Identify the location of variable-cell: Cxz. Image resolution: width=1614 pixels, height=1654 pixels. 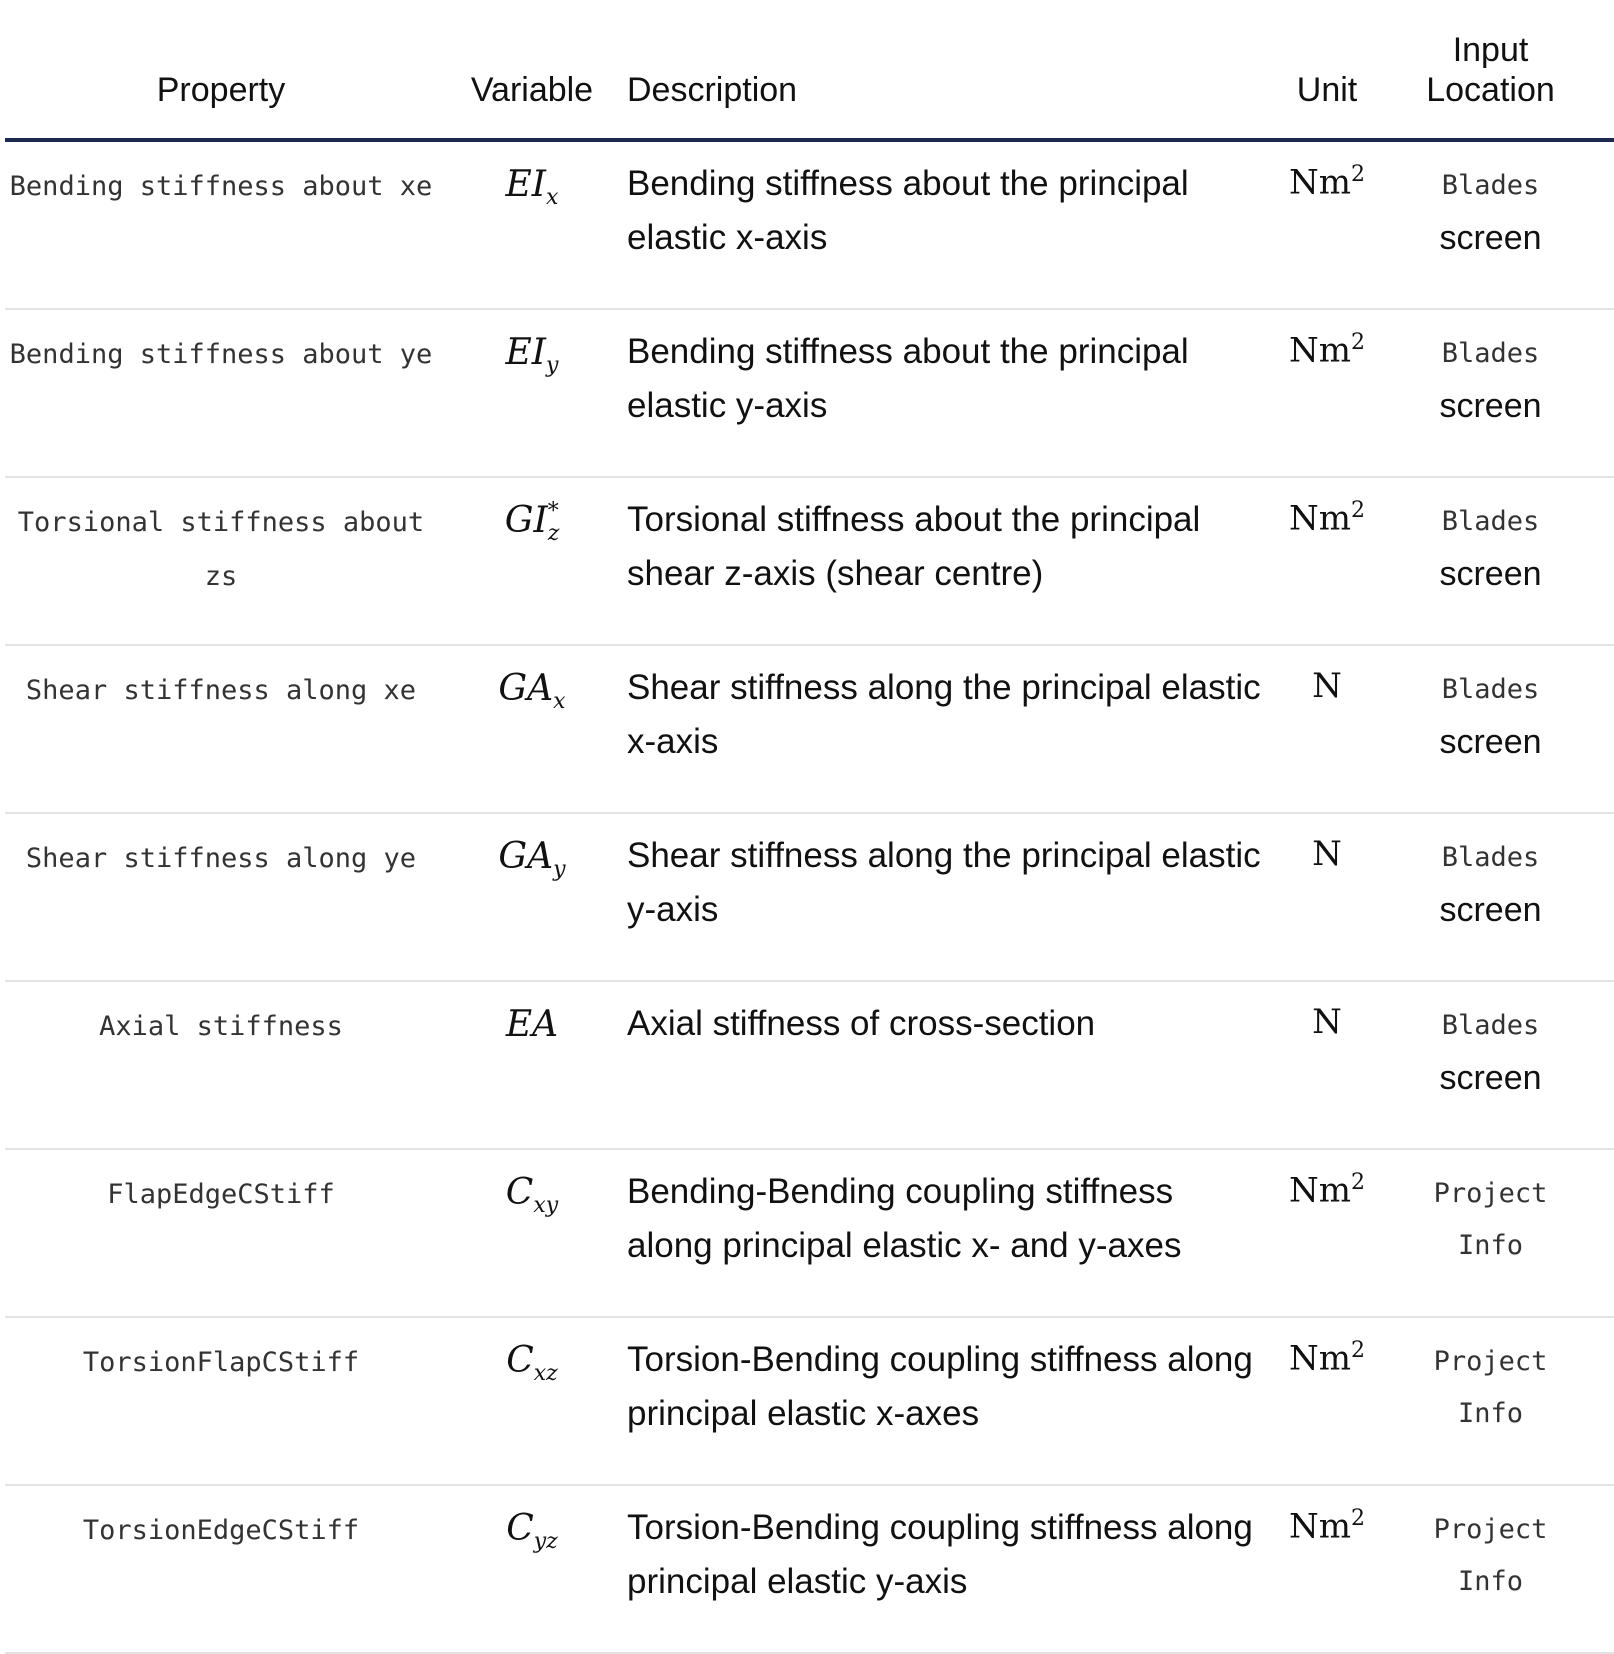
(532, 1401).